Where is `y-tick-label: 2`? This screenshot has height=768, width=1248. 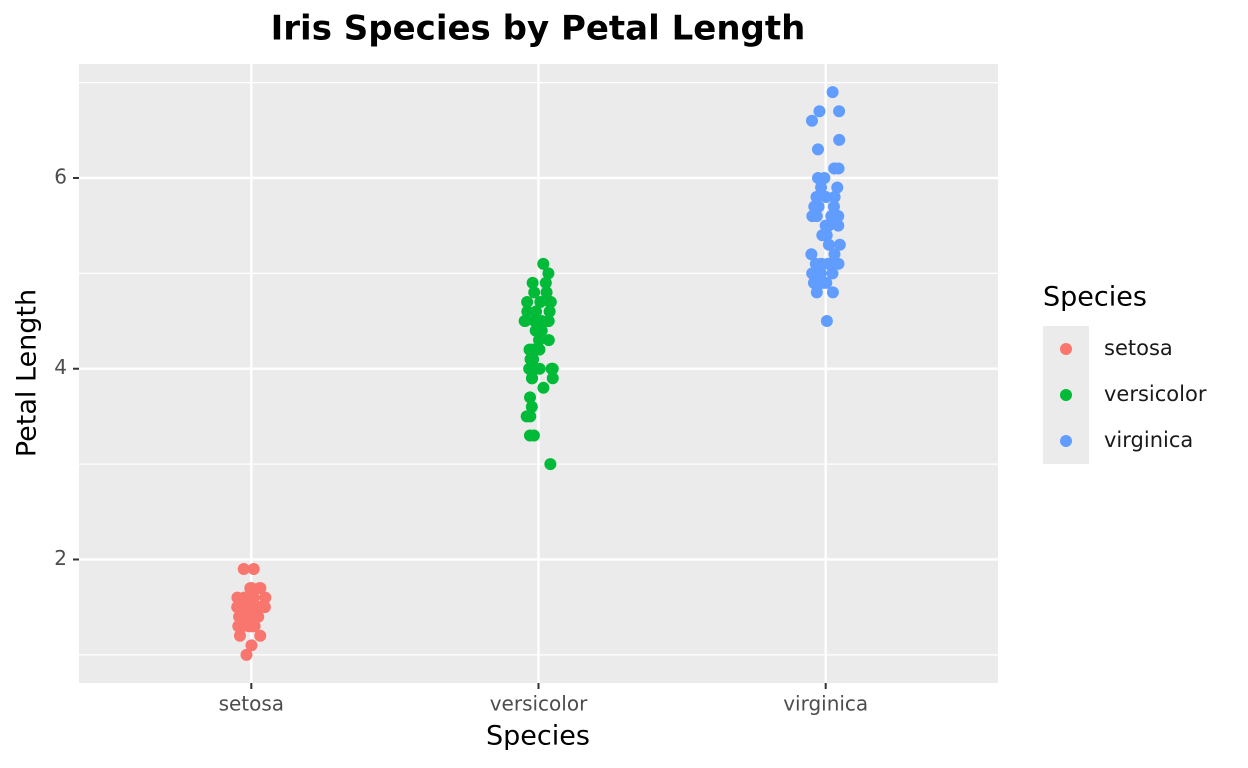
y-tick-label: 2 is located at coordinates (60, 558).